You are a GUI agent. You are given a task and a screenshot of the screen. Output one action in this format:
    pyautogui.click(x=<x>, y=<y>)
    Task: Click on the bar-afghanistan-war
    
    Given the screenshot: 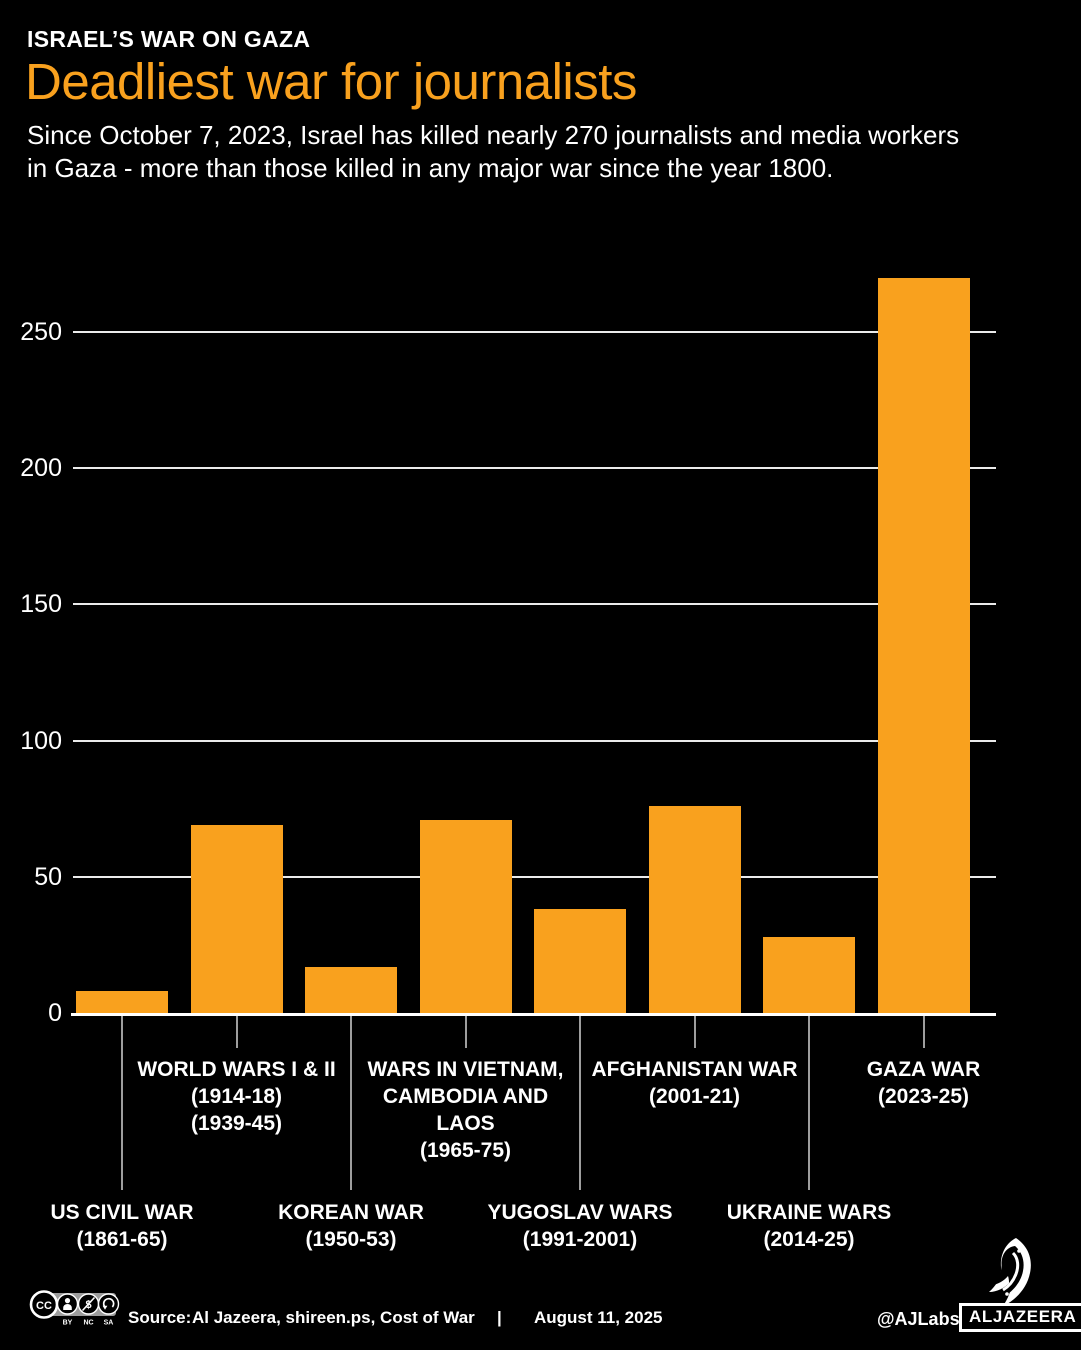 What is the action you would take?
    pyautogui.click(x=694, y=909)
    